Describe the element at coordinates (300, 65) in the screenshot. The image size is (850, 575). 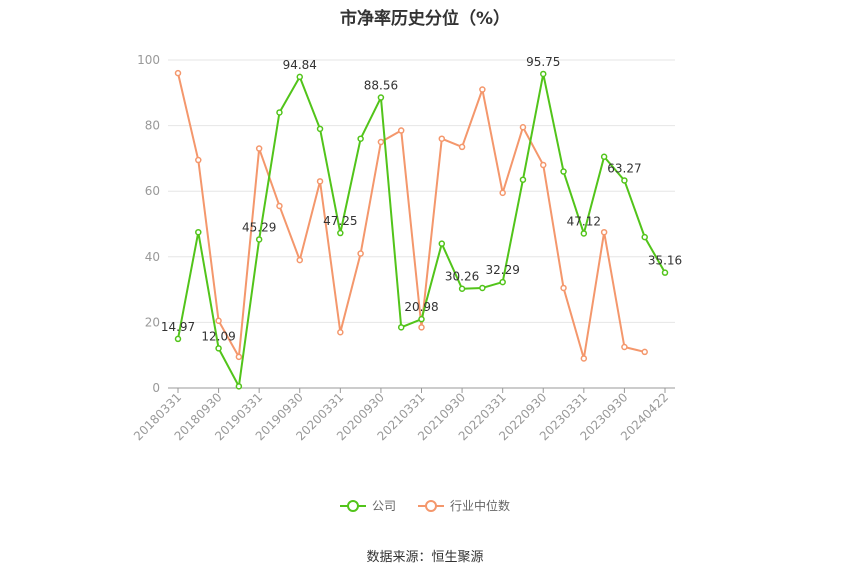
I see `company-data-label: 94.84` at that location.